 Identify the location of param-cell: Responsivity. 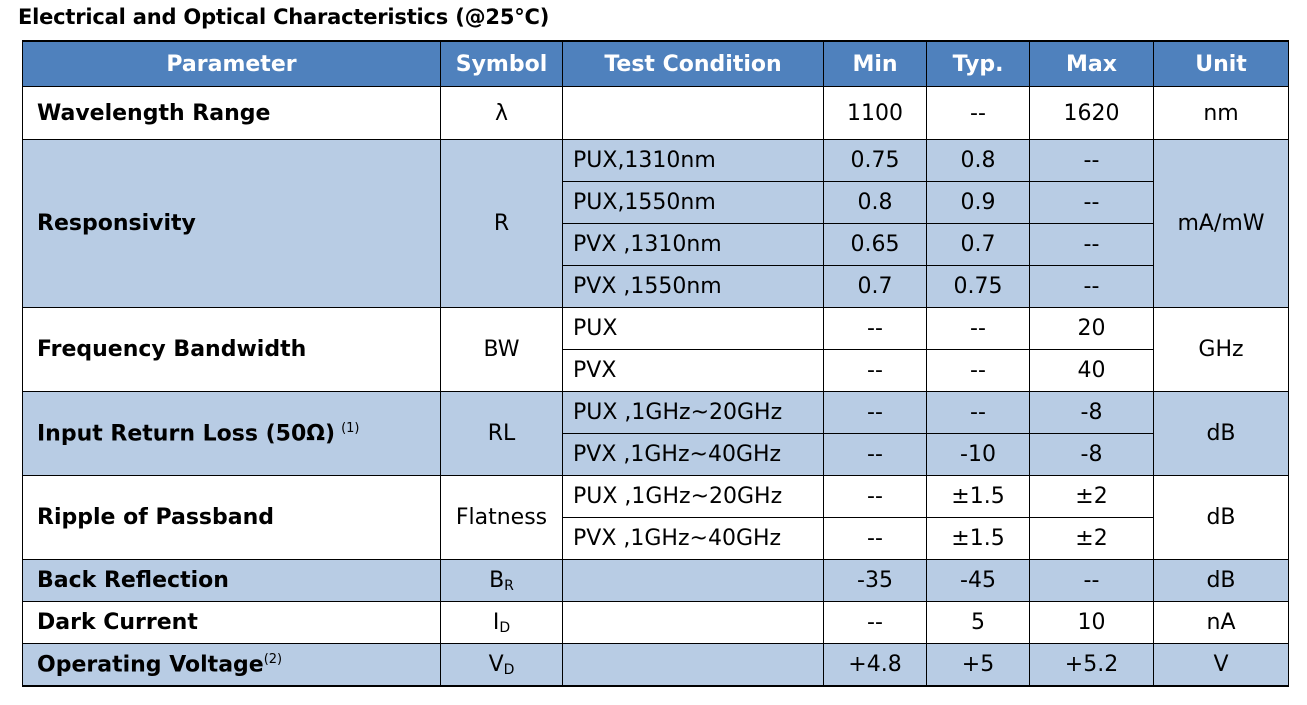
(231, 223).